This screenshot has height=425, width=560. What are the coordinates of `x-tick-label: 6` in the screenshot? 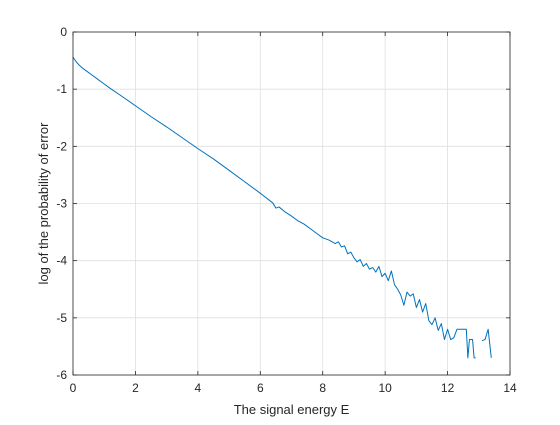 It's located at (260, 388).